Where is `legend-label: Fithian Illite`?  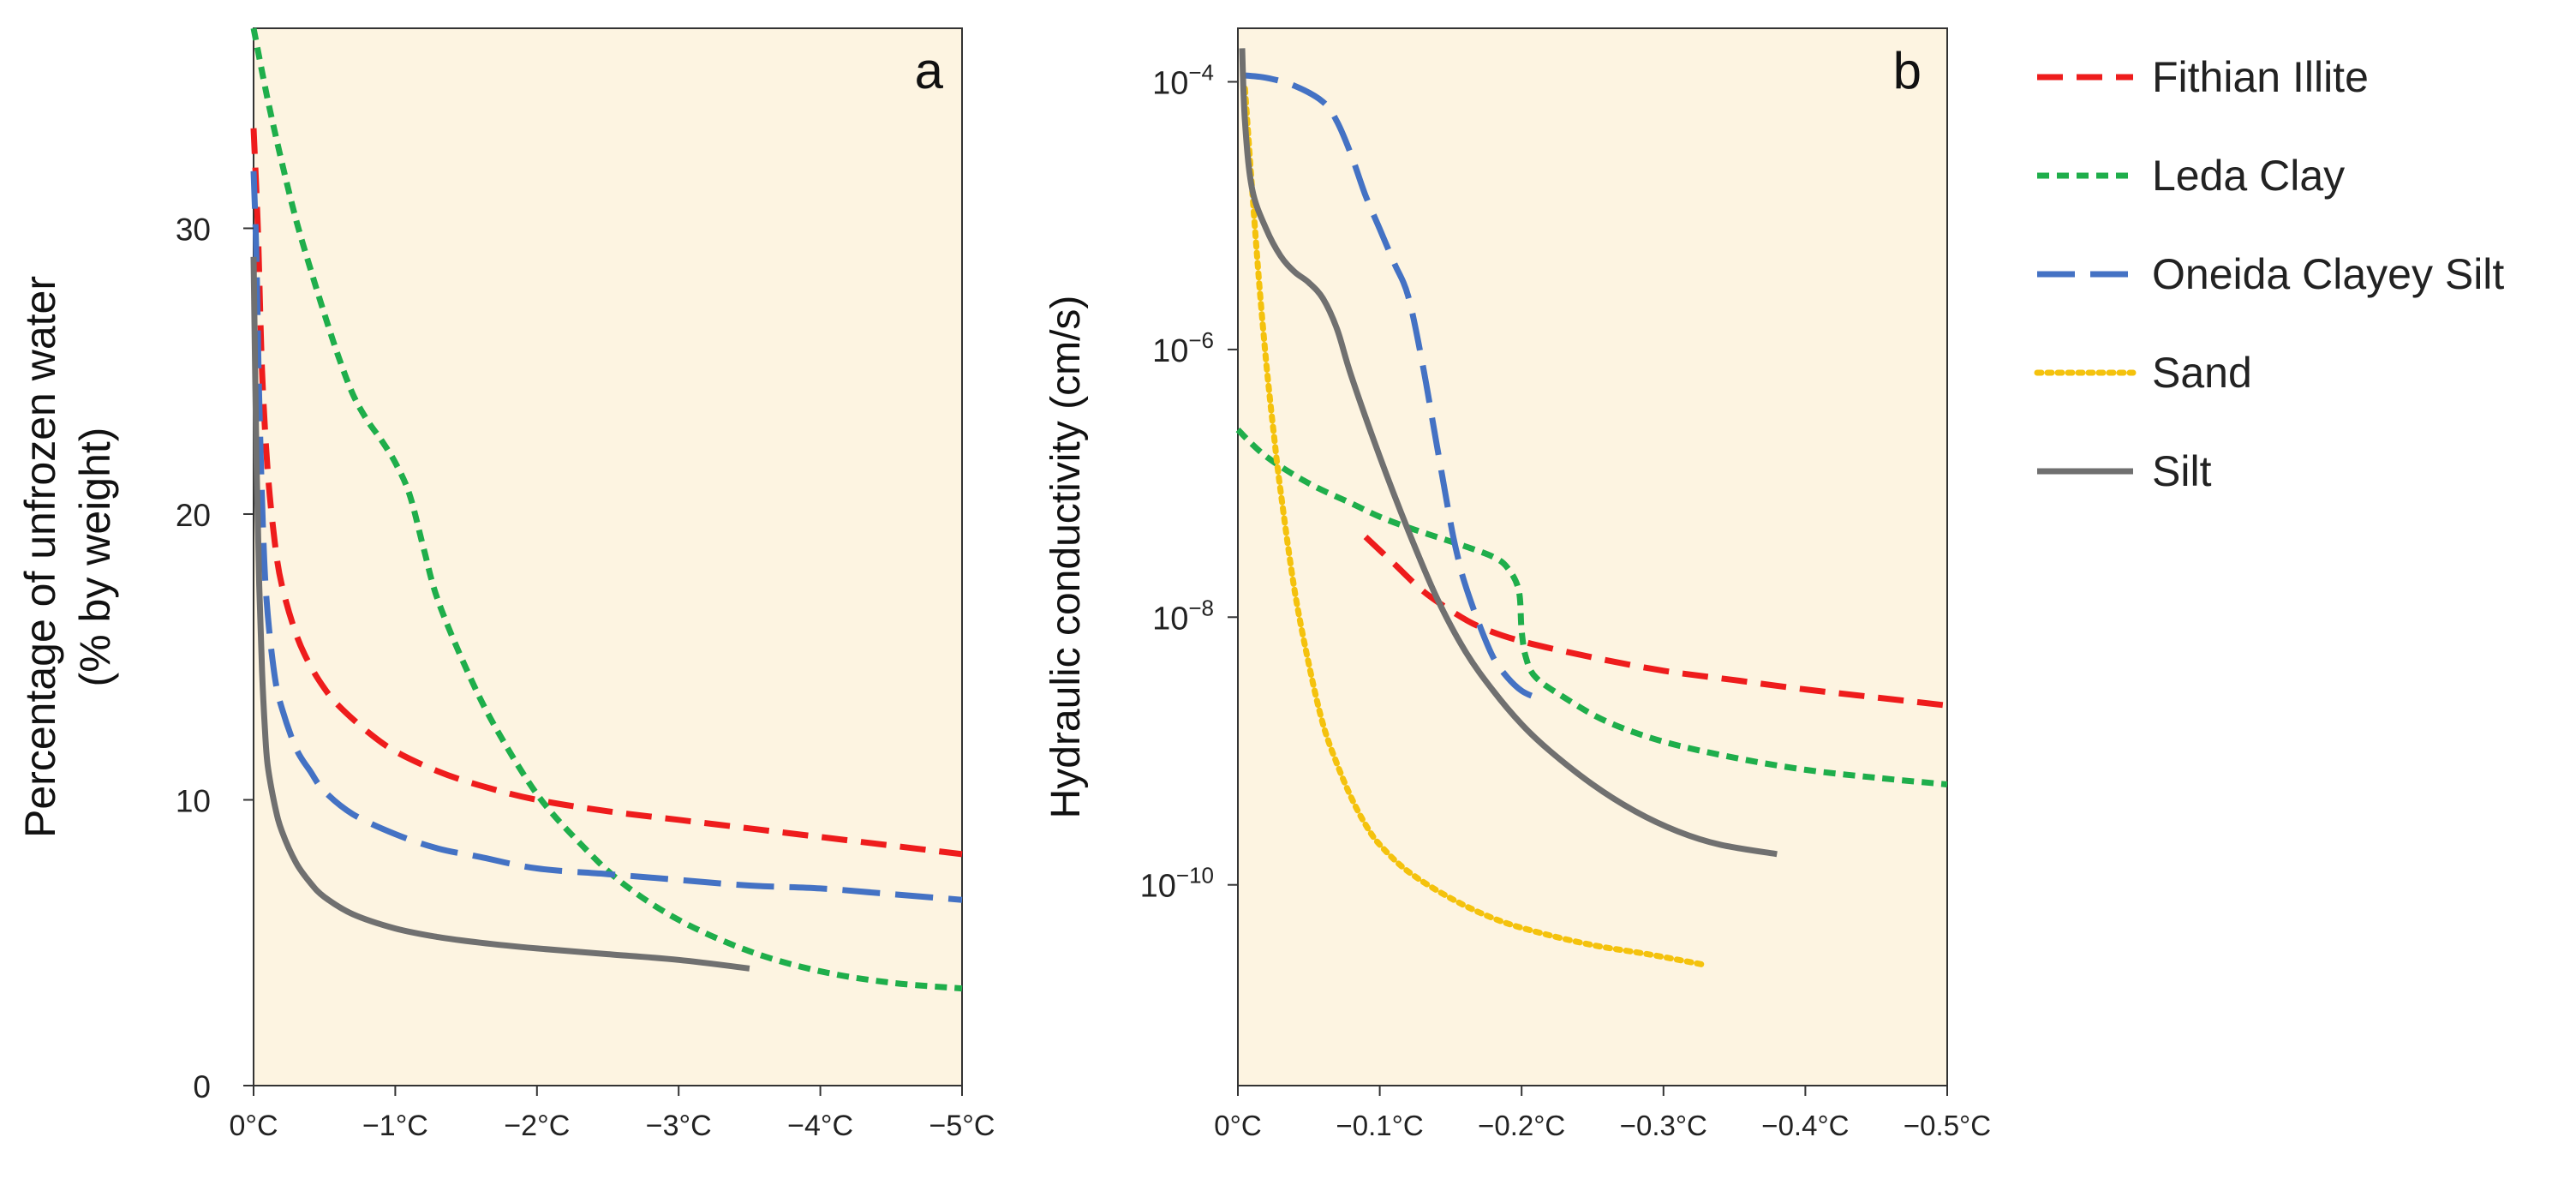 legend-label: Fithian Illite is located at coordinates (2261, 77).